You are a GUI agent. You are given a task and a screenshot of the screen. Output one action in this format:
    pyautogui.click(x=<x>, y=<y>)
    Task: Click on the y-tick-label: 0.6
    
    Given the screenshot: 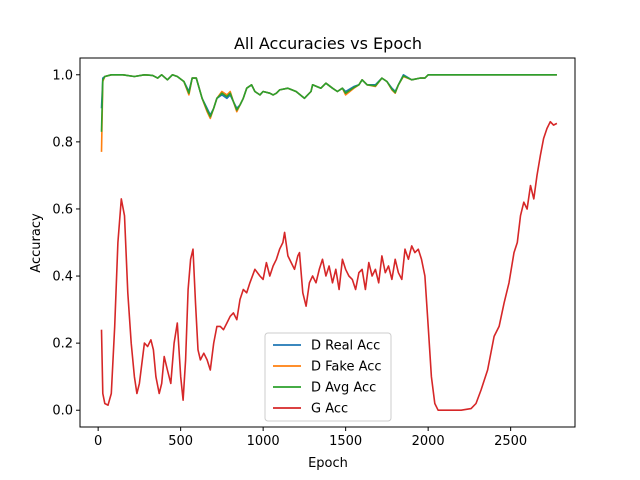 What is the action you would take?
    pyautogui.click(x=62, y=209)
    